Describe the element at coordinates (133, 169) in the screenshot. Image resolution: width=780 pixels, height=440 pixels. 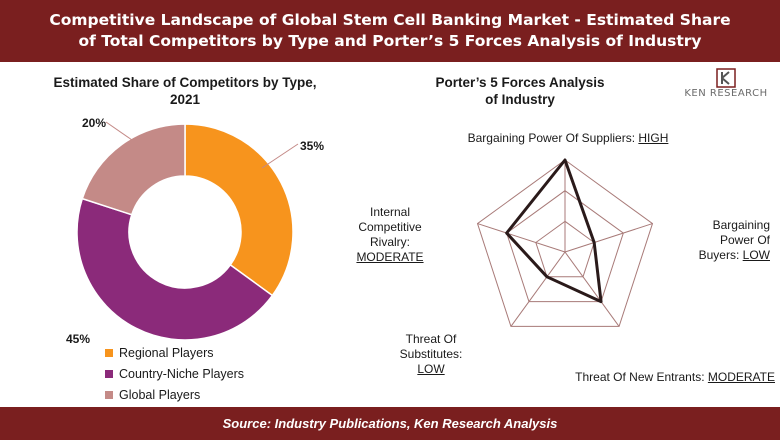
I see `donut-slice-global` at that location.